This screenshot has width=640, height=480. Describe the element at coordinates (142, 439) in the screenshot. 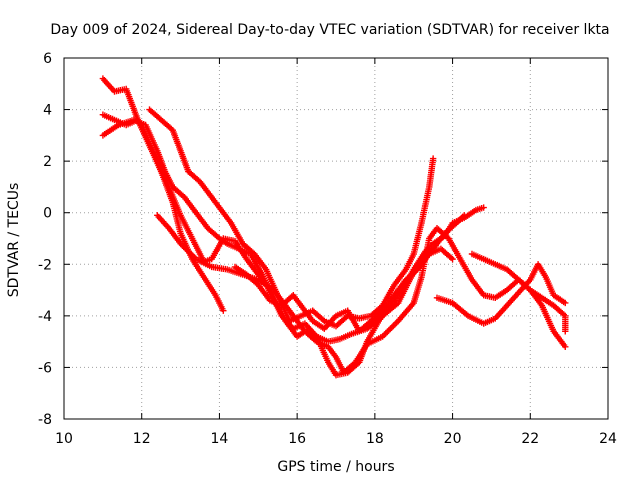

I see `x-tick-label: 12` at that location.